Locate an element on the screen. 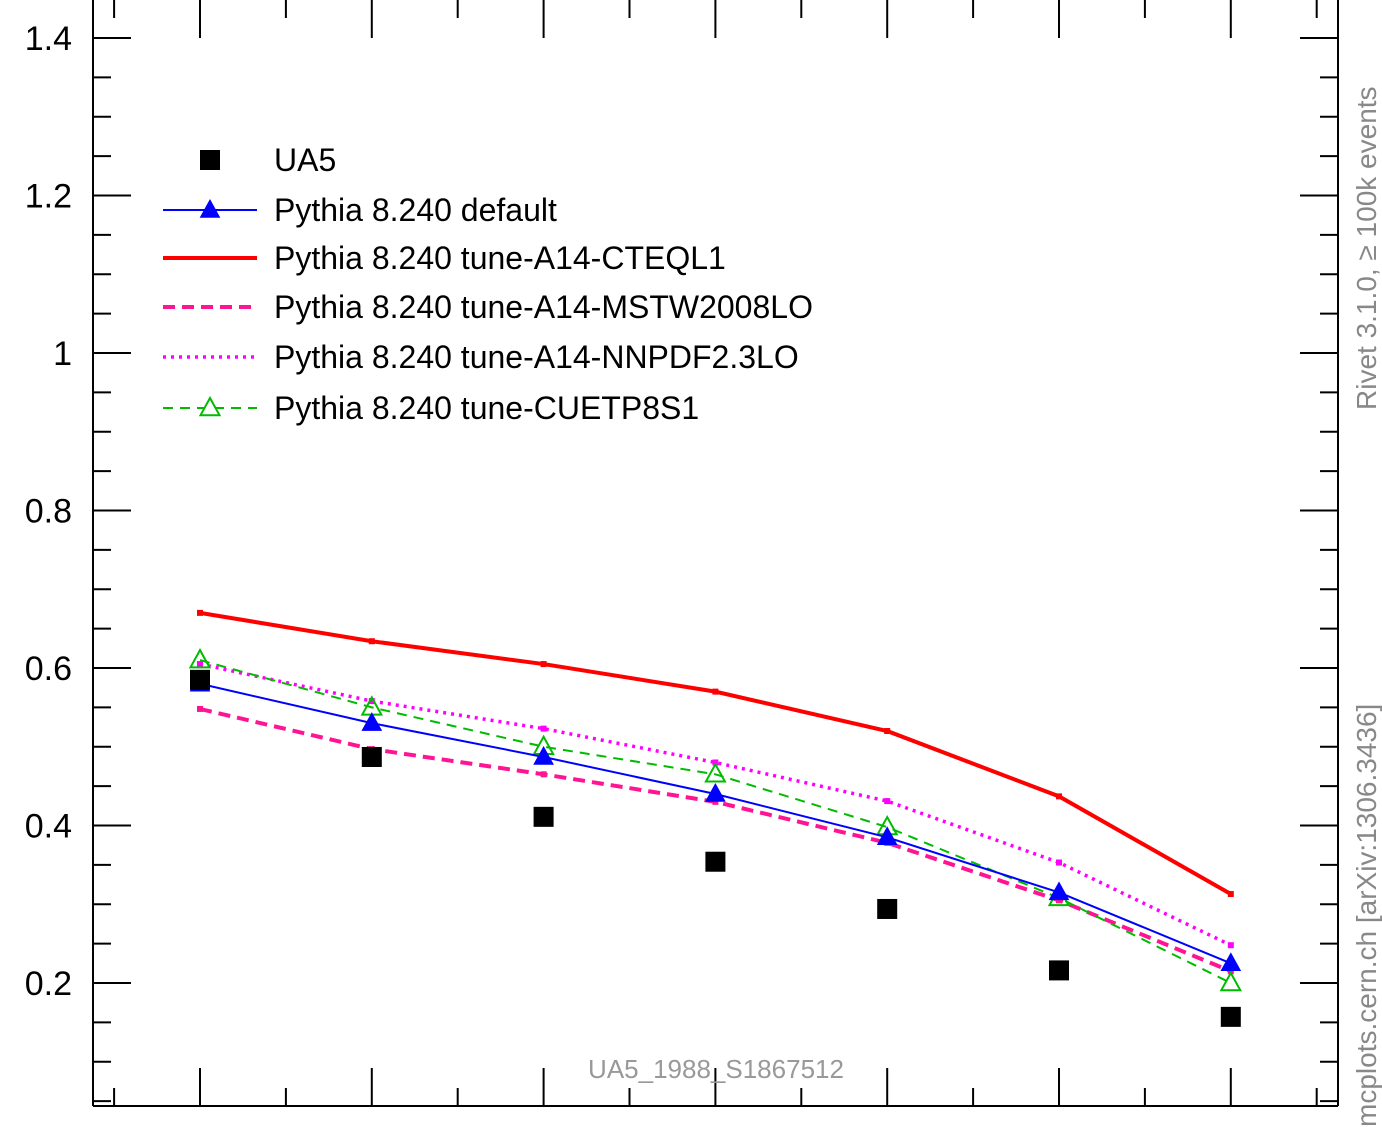  y-tick-label: 0.6 is located at coordinates (48, 669).